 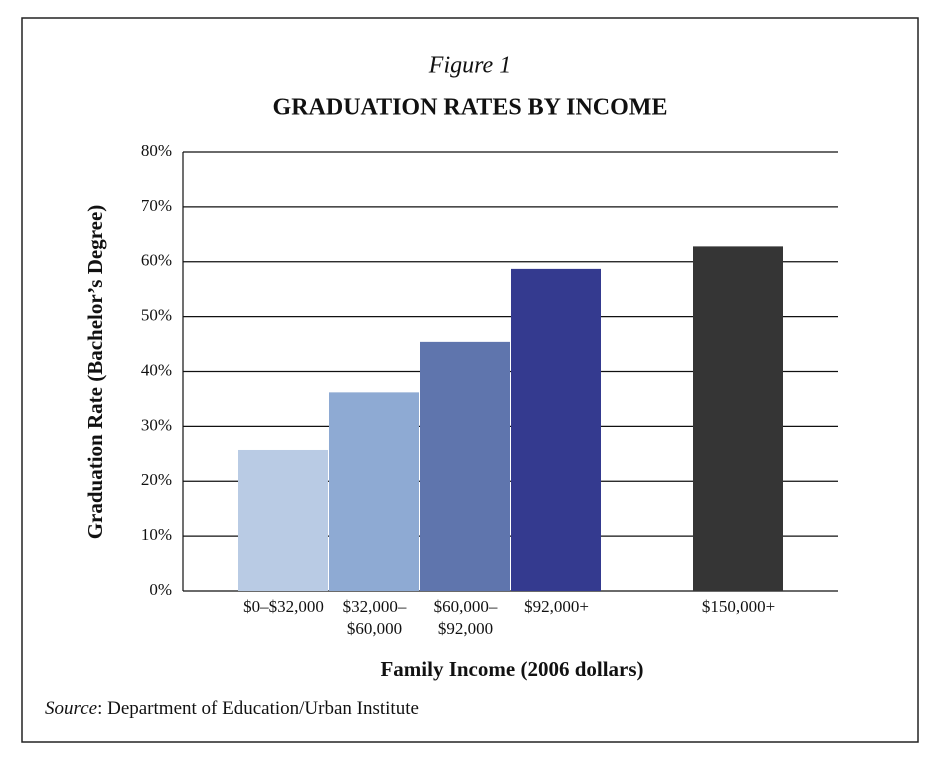 I want to click on x-tick-label: $150,000+, so click(x=738, y=606).